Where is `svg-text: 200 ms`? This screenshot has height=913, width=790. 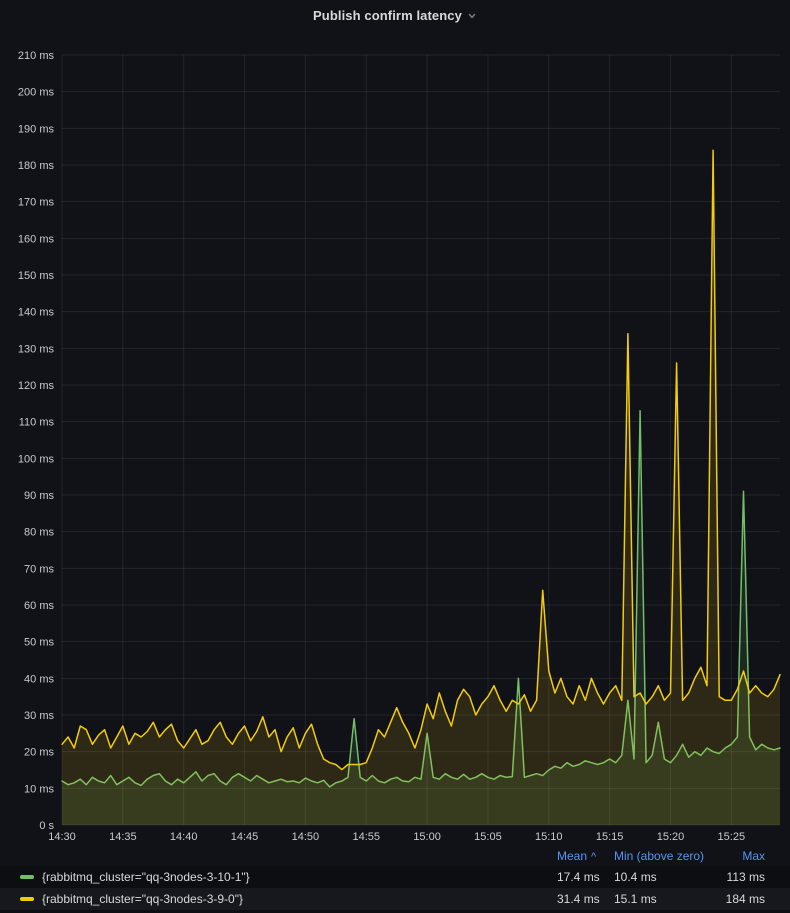
svg-text: 200 ms is located at coordinates (36, 93).